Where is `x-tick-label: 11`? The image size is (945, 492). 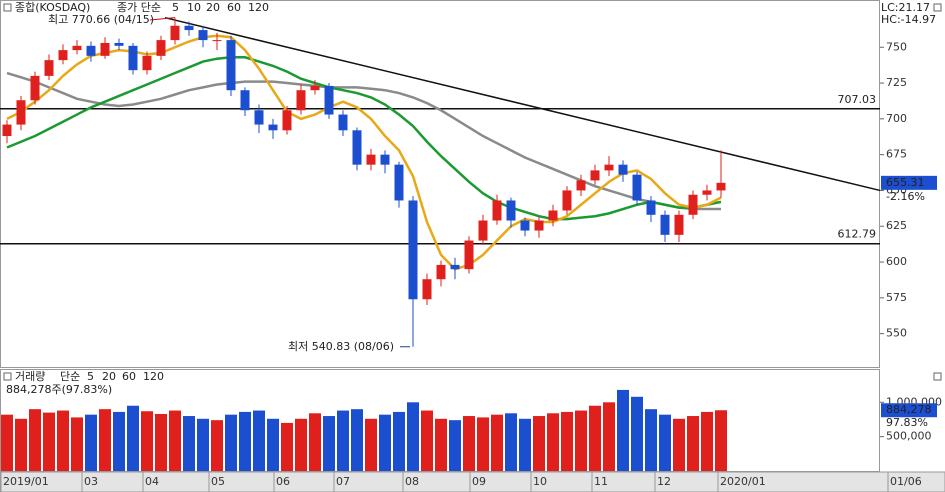 x-tick-label: 11 is located at coordinates (601, 481).